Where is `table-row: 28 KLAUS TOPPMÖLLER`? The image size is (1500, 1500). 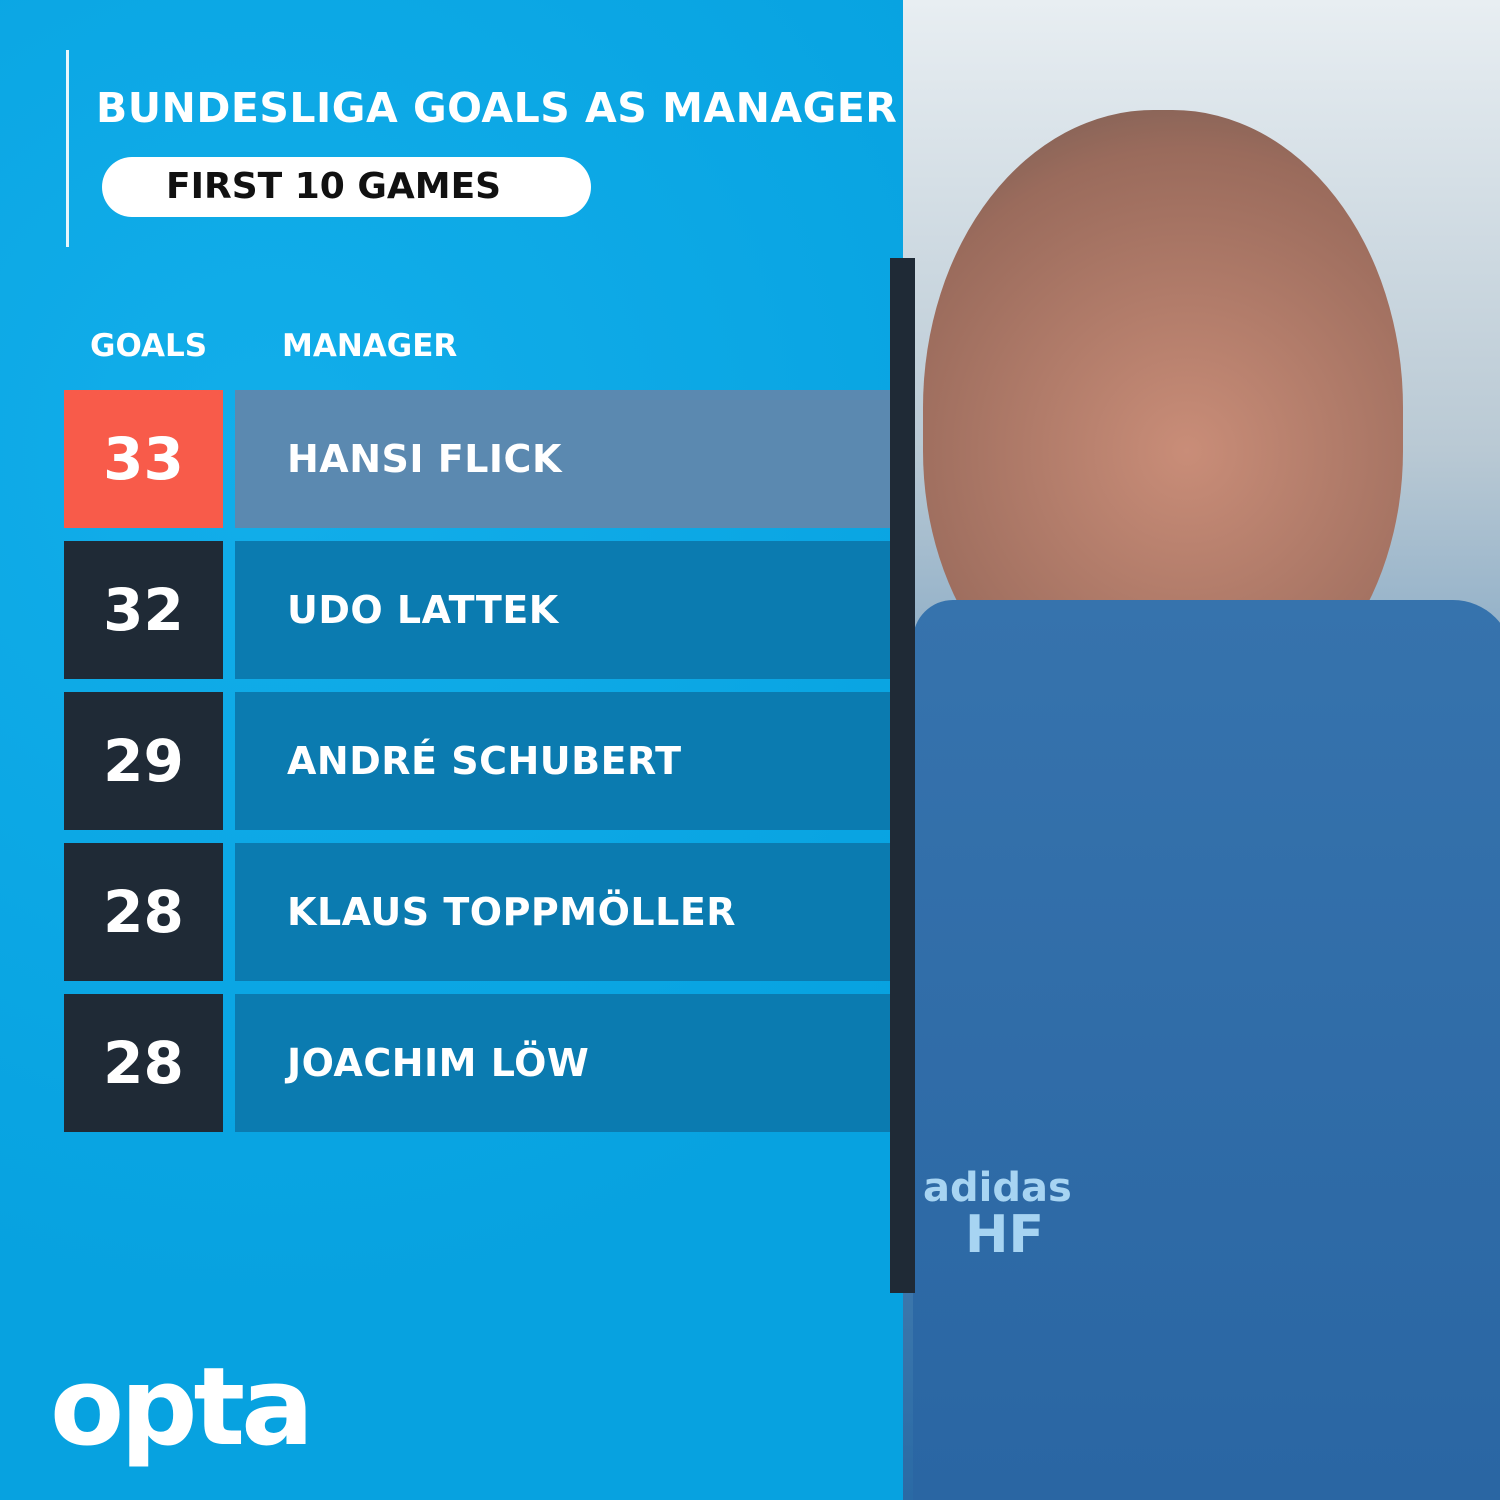 table-row: 28 KLAUS TOPPMÖLLER is located at coordinates (477, 912).